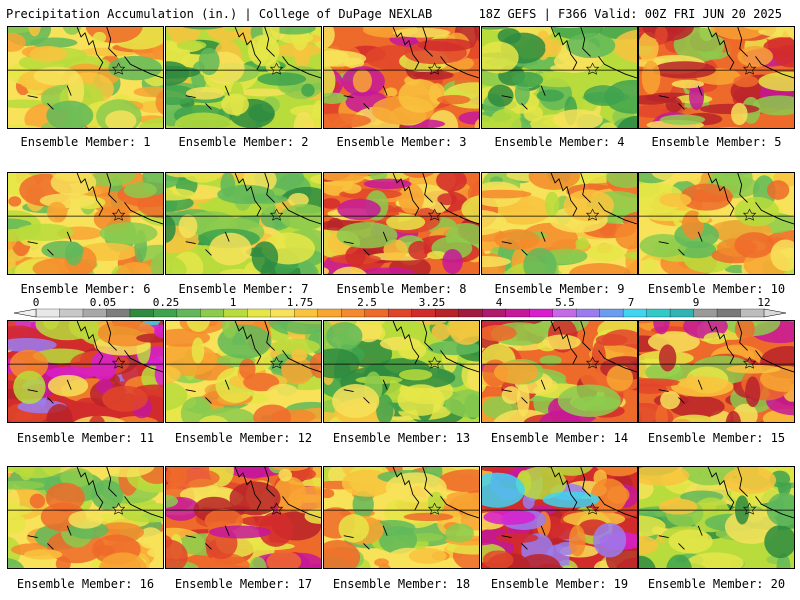 Image resolution: width=800 pixels, height=600 pixels. Describe the element at coordinates (243, 438) in the screenshot. I see `ensemble-member-label: Ensemble Member: 12` at that location.